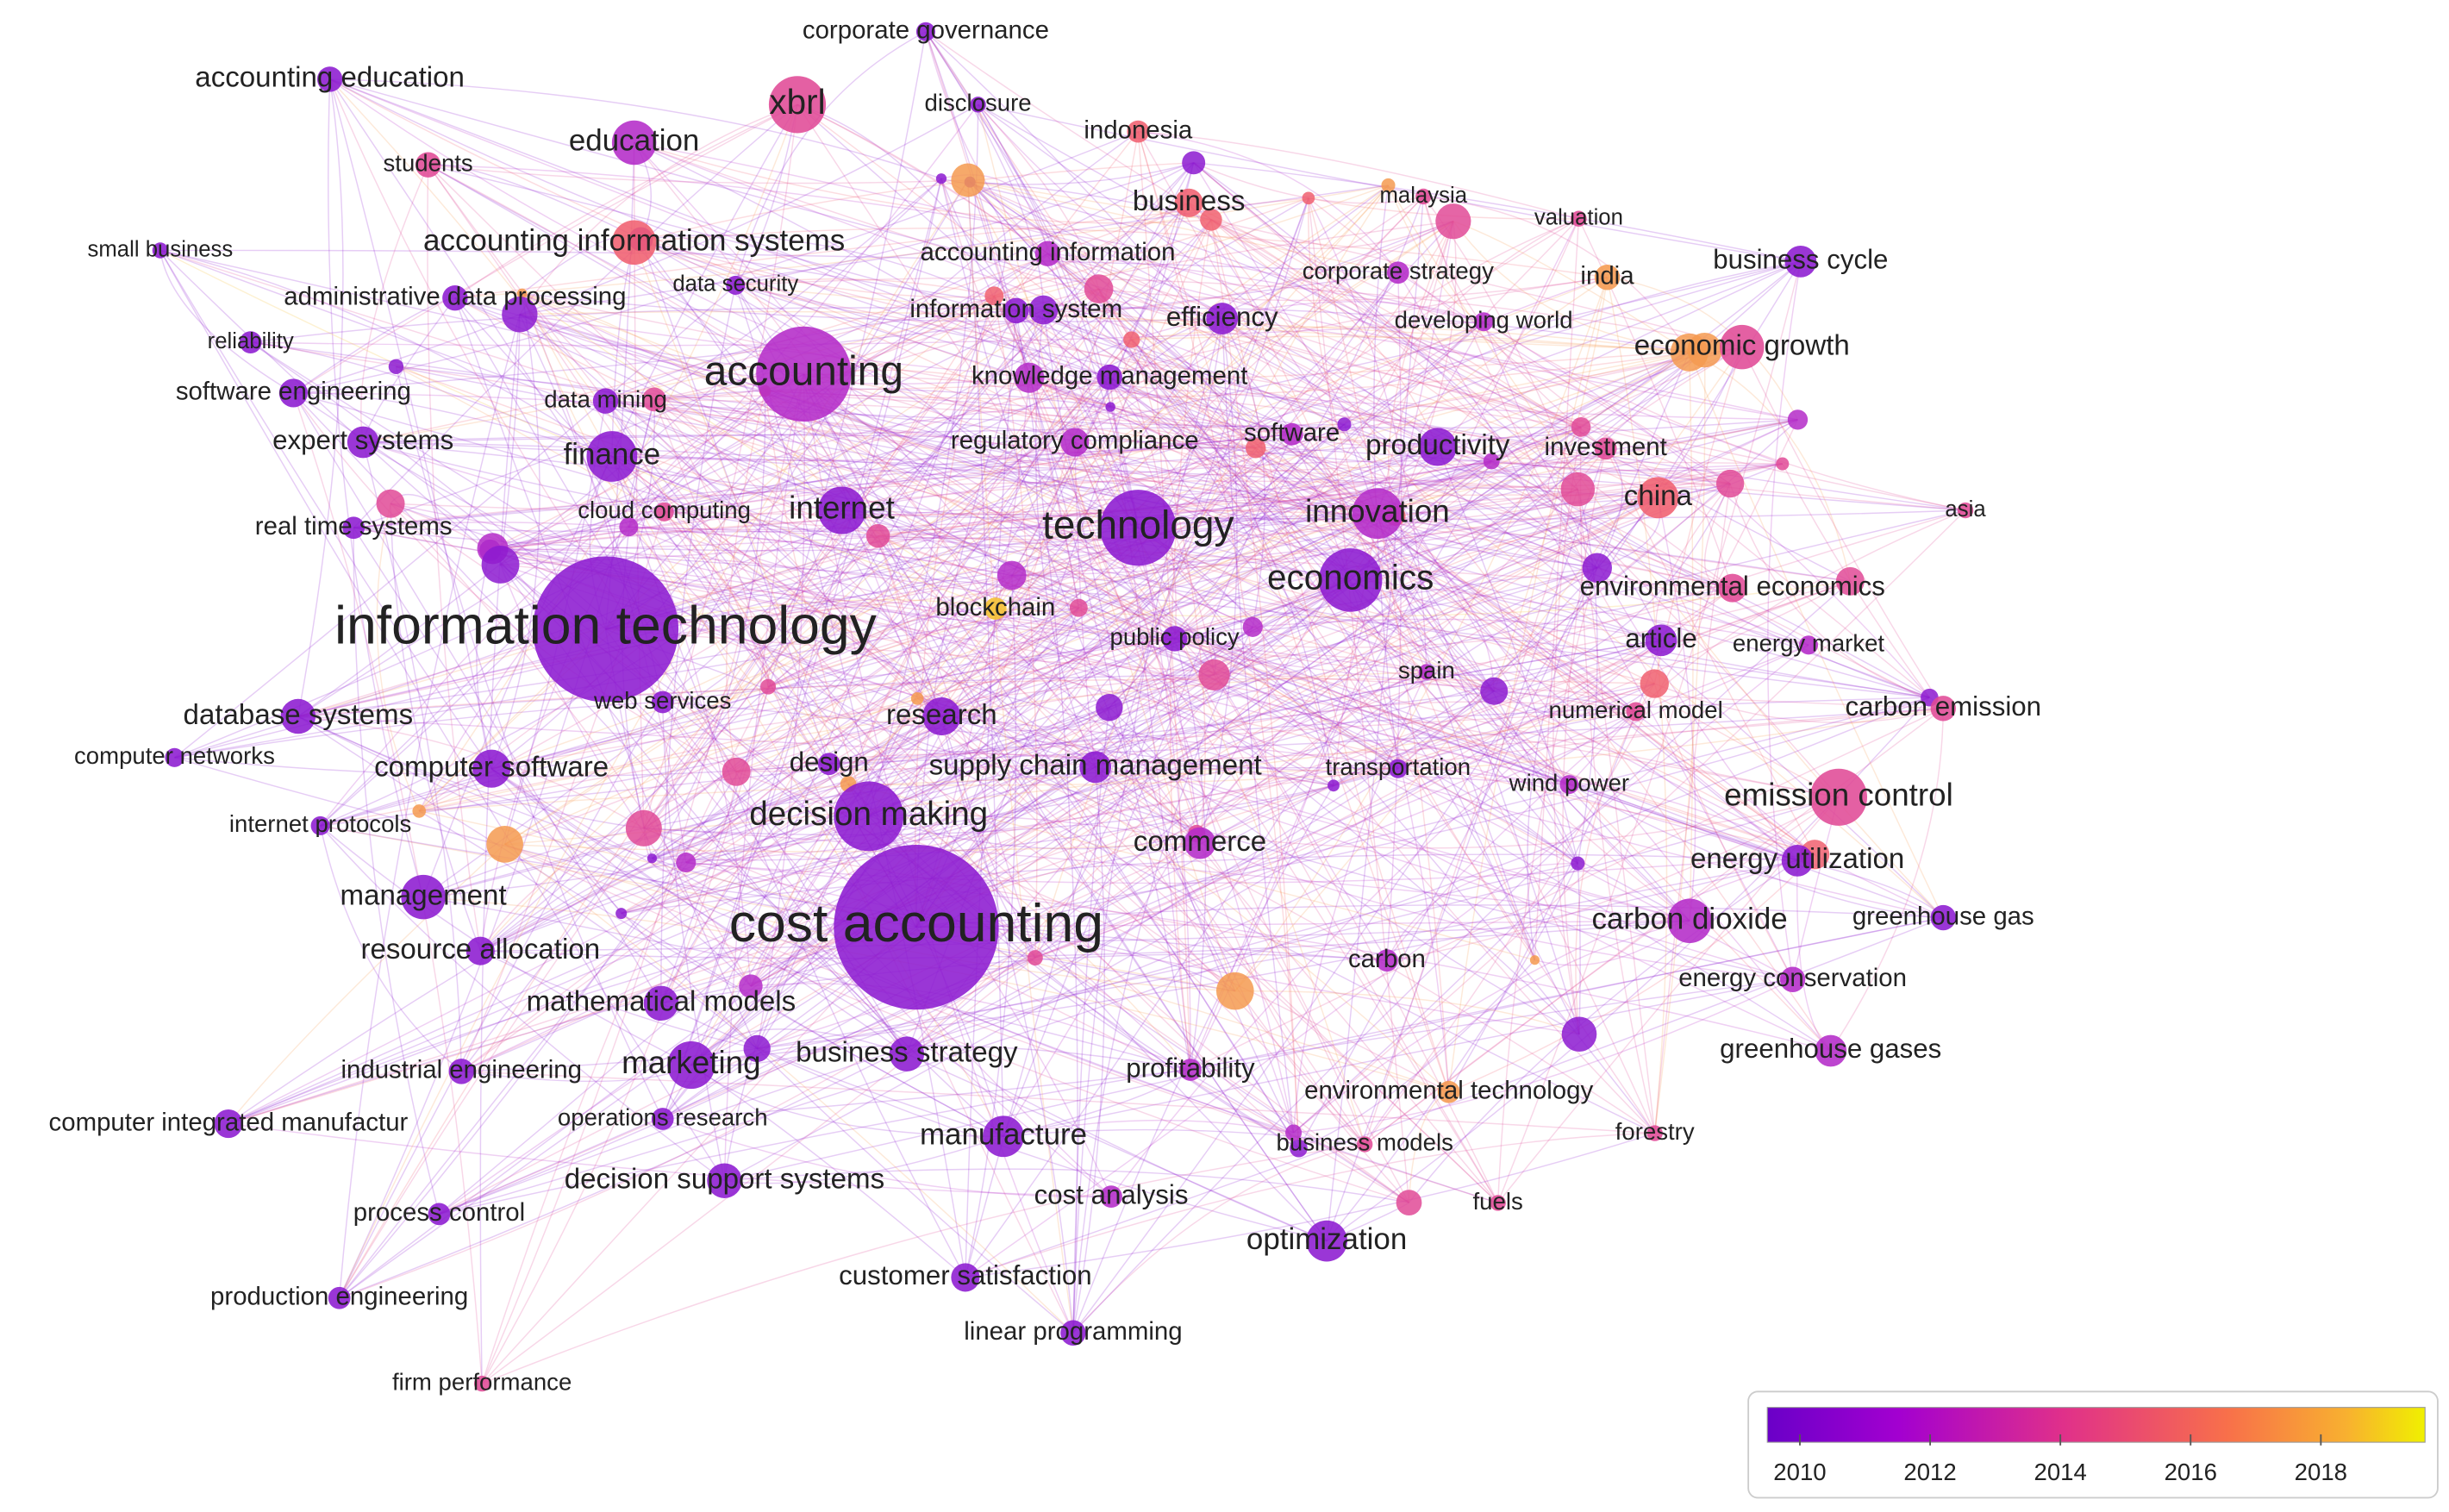 The image size is (2449, 1512). I want to click on node-label: small business, so click(161, 249).